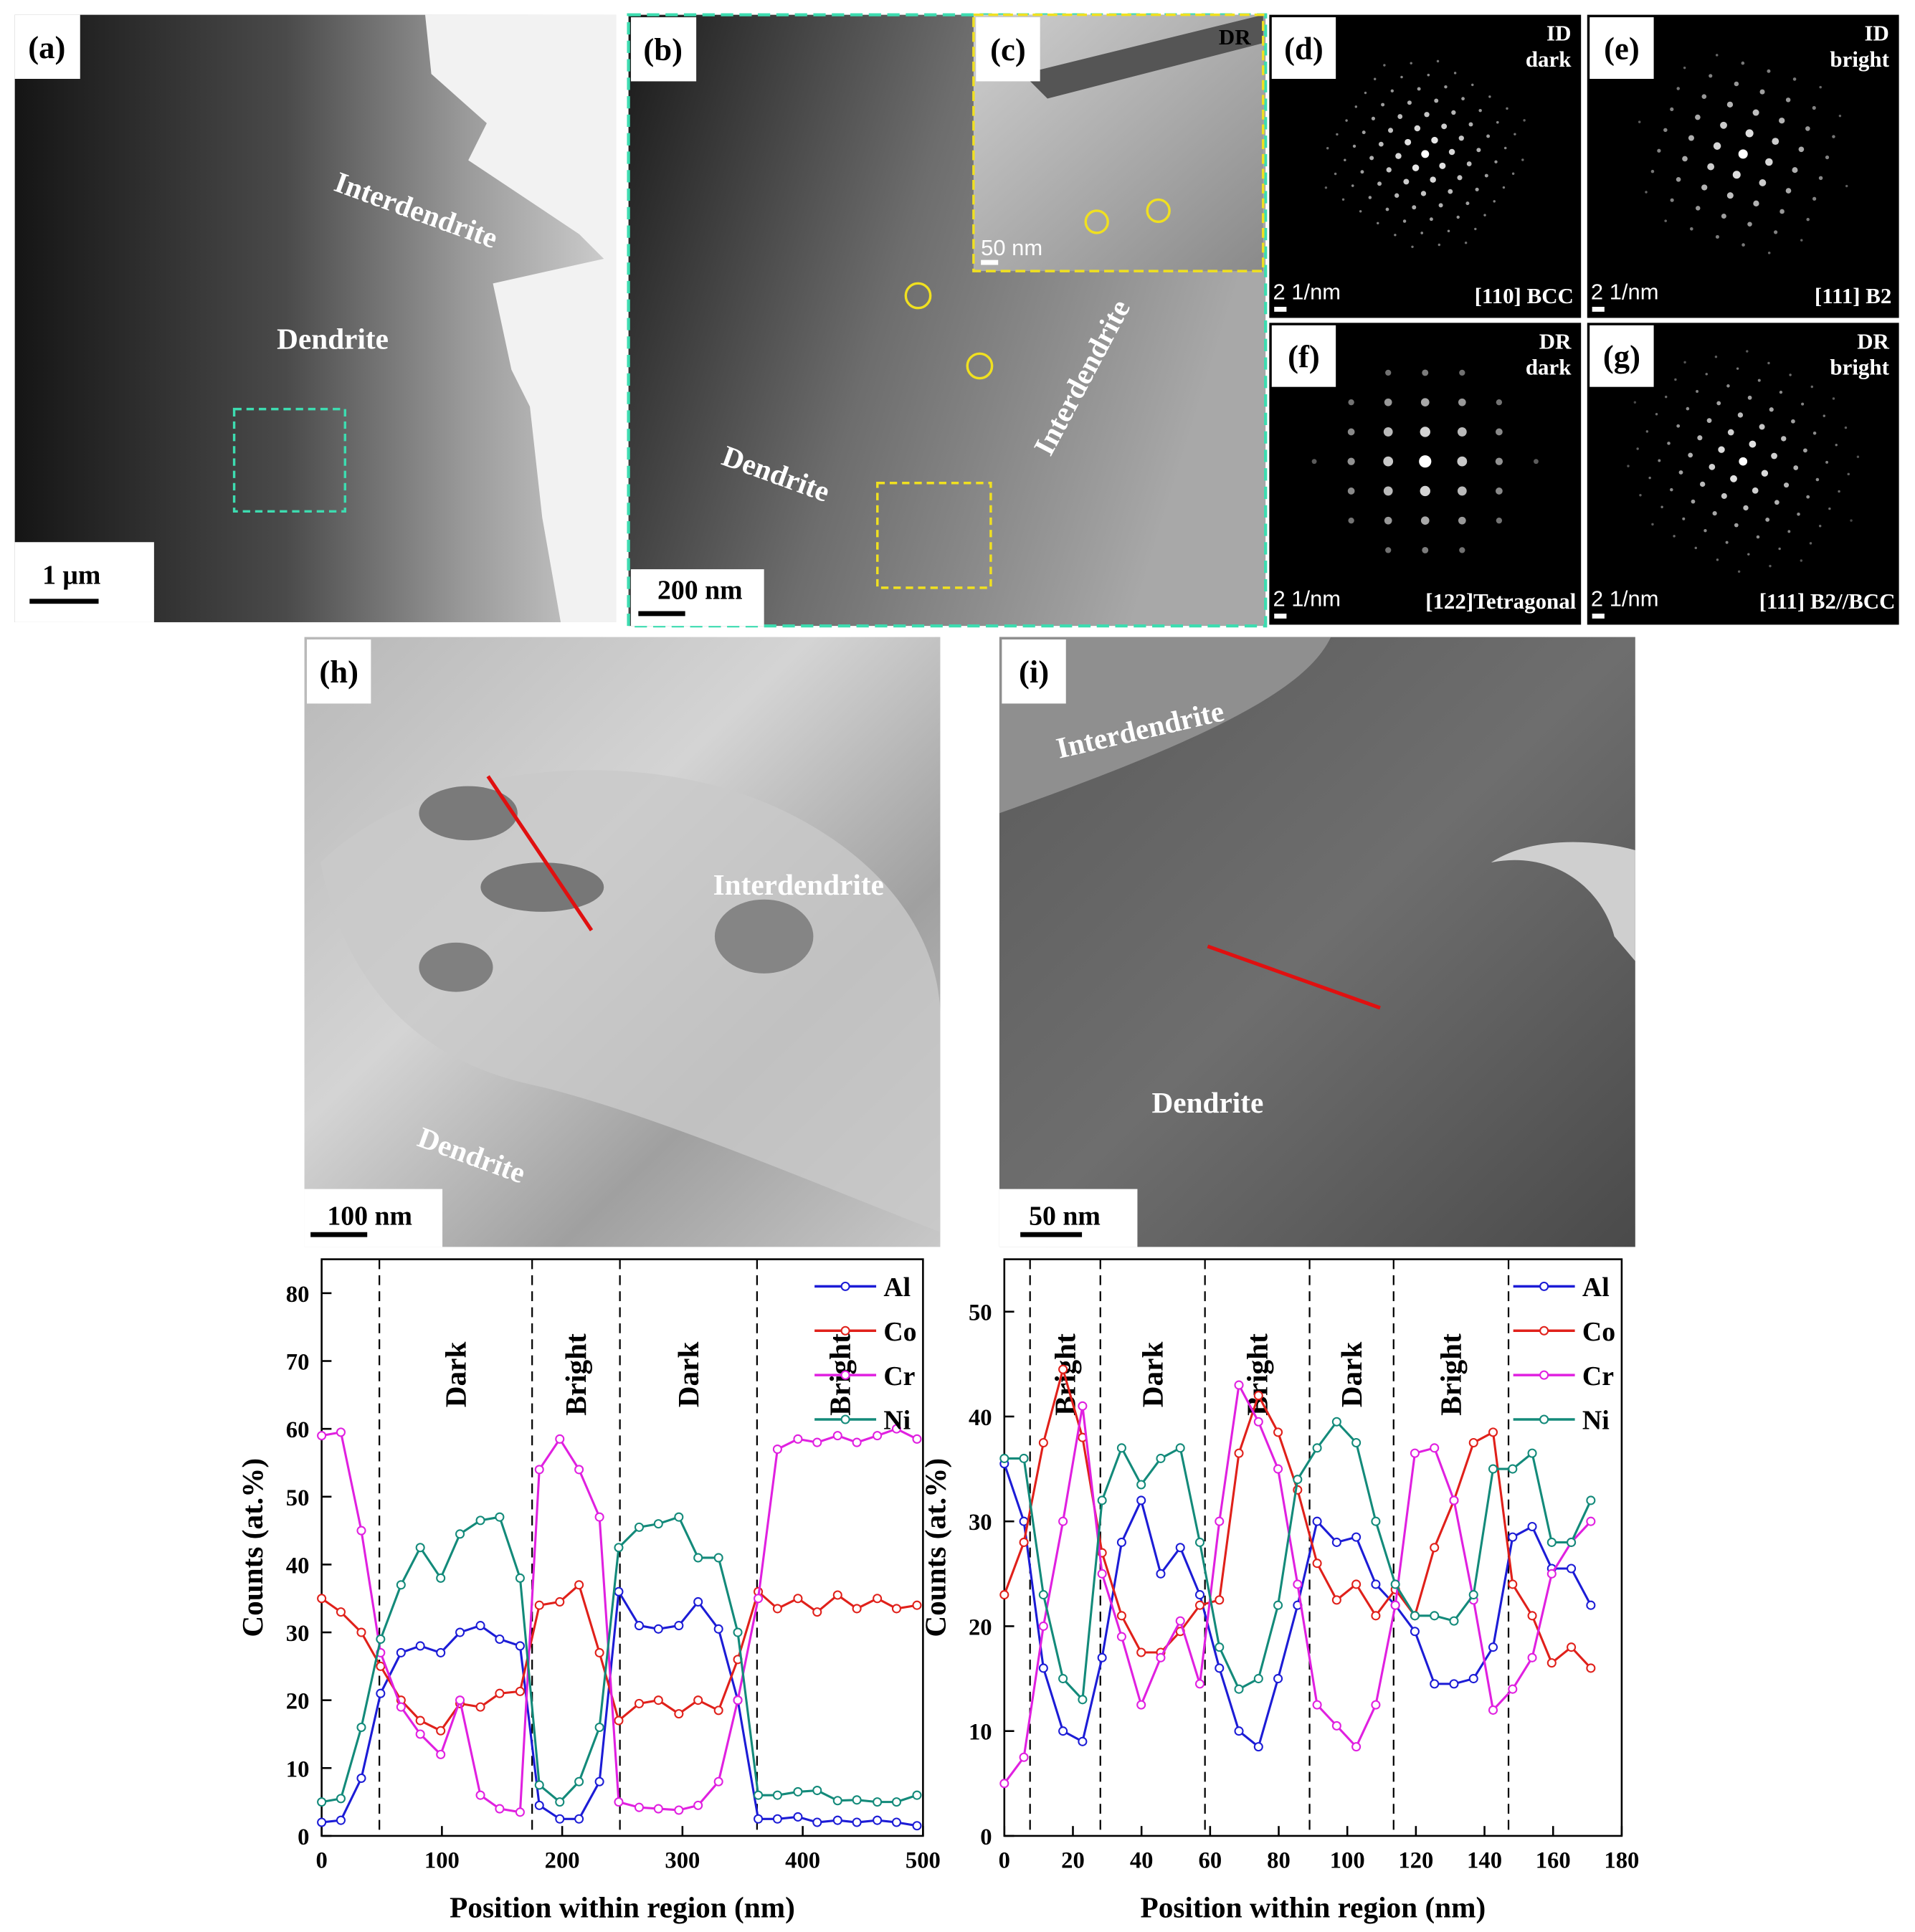 Image resolution: width=1915 pixels, height=1932 pixels. What do you see at coordinates (924, 1861) in the screenshot?
I see `x-tick-label: 500` at bounding box center [924, 1861].